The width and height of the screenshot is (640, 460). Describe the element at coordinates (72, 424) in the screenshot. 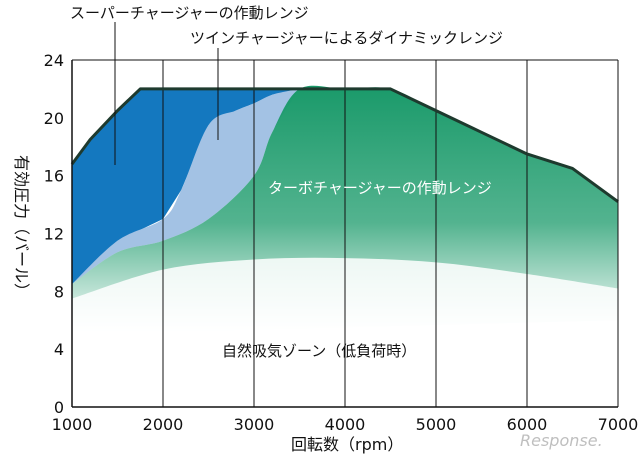

I see `x-tick-1000: 1000` at that location.